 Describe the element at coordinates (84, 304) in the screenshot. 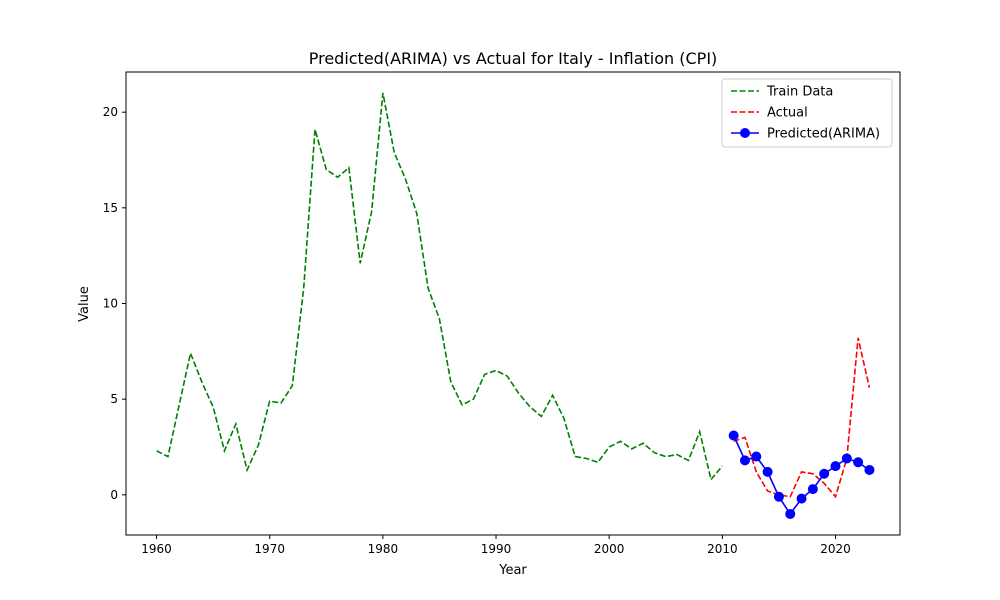

I see `y-axis-label: Value` at that location.